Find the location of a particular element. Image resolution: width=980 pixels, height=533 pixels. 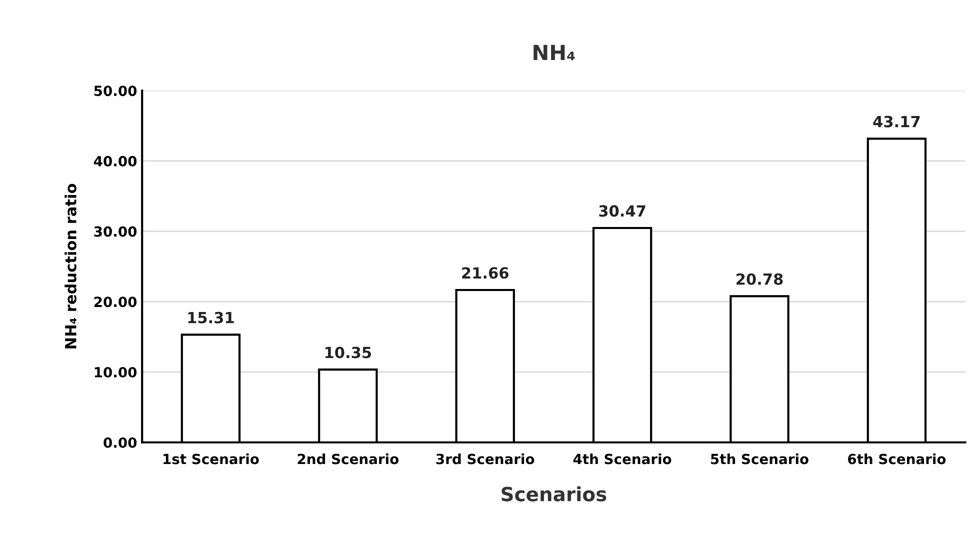

x-tick-label: 2nd Scenario is located at coordinates (348, 459).